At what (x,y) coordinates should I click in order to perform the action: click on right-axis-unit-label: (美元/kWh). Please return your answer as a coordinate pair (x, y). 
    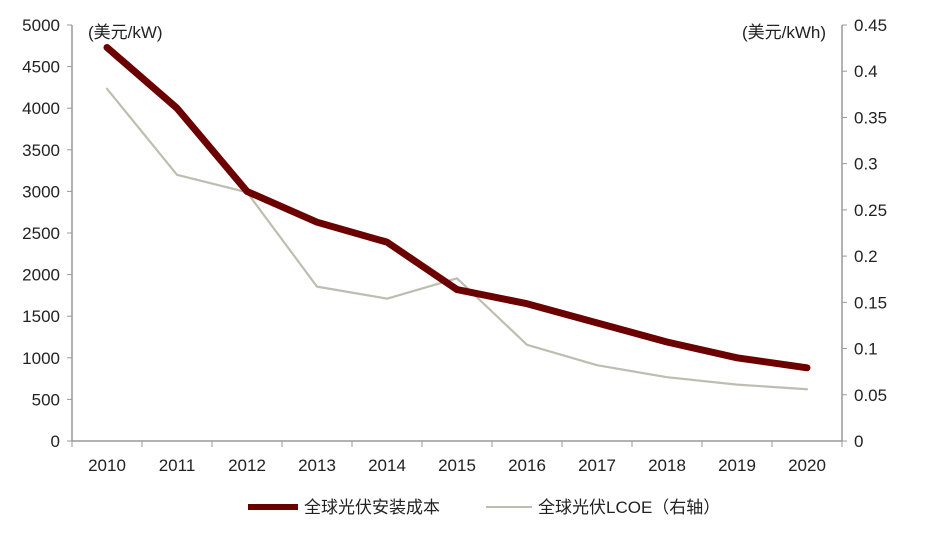
    Looking at the image, I should click on (784, 32).